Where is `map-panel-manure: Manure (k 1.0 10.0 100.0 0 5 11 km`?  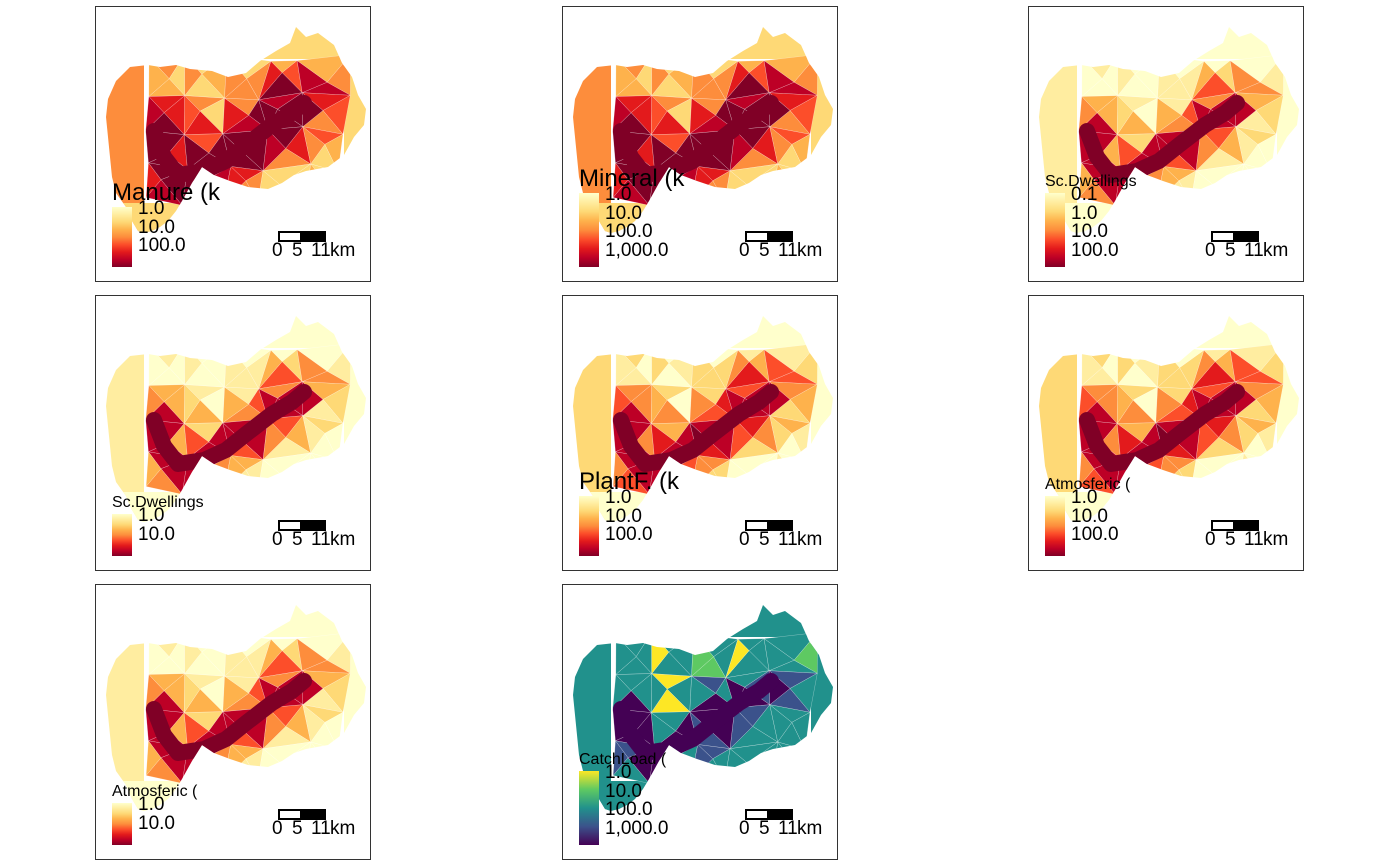
map-panel-manure: Manure (k 1.0 10.0 100.0 0 5 11 km is located at coordinates (233, 144).